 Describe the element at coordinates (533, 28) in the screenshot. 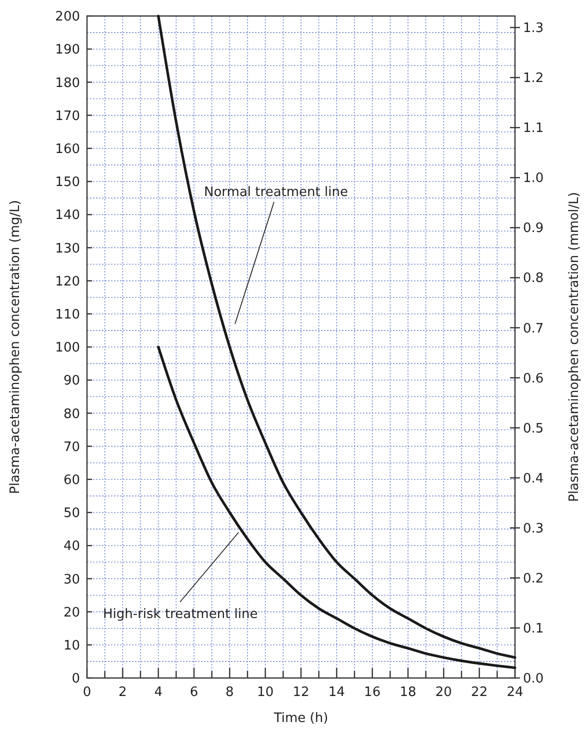

I see `y2-tick-label: 1.3` at that location.